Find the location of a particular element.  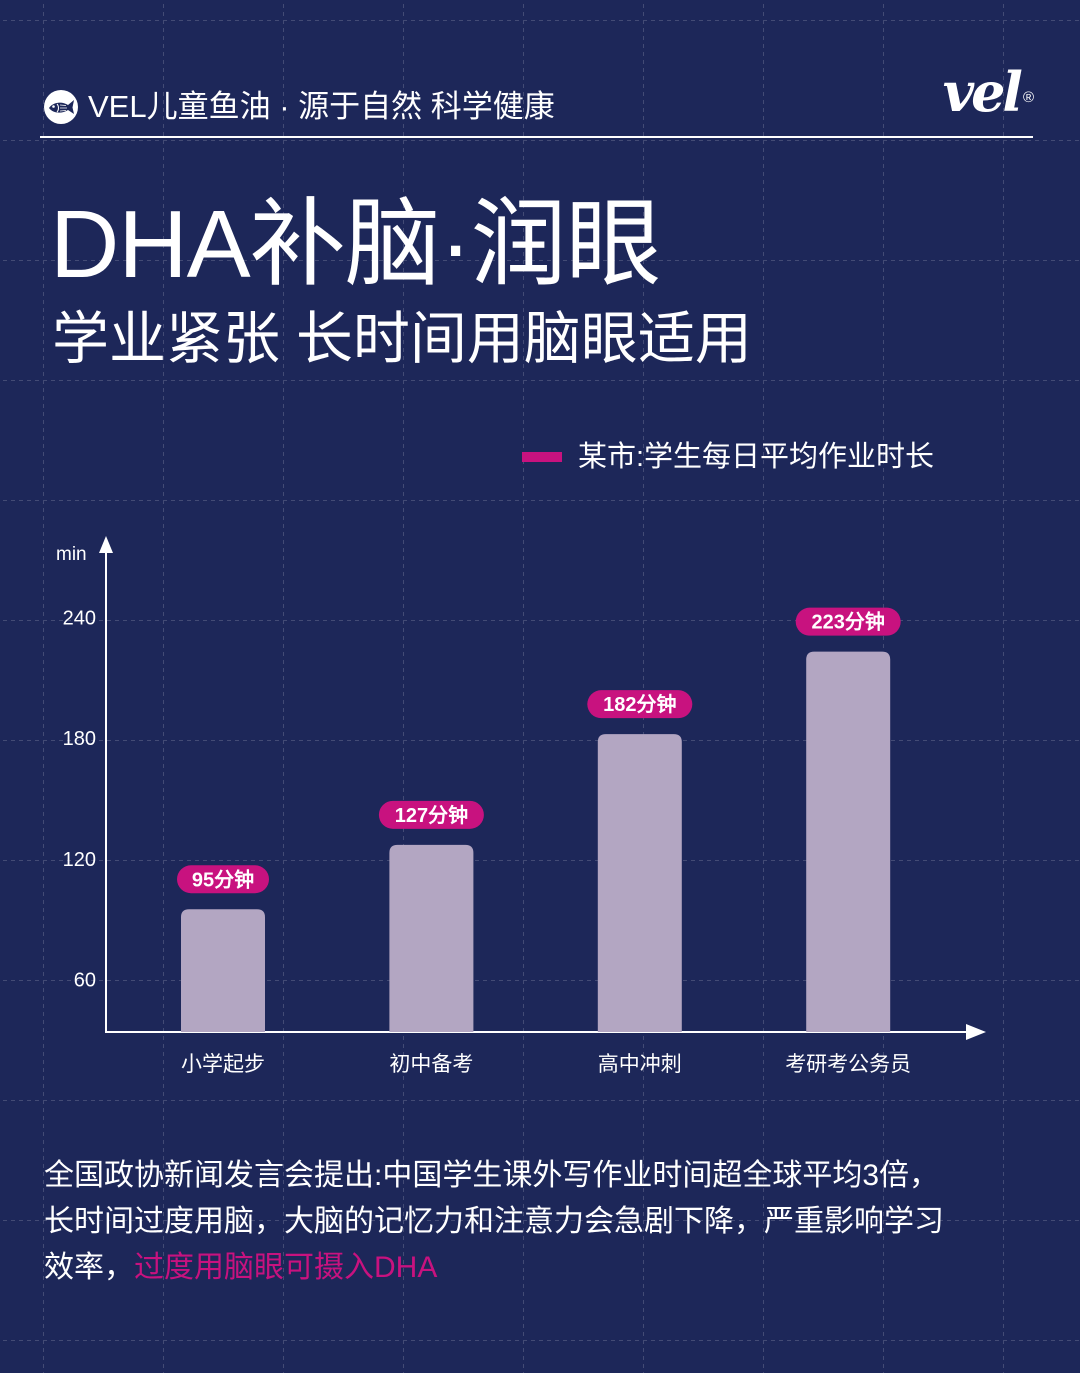

y-tick-label: 240 is located at coordinates (79, 618).